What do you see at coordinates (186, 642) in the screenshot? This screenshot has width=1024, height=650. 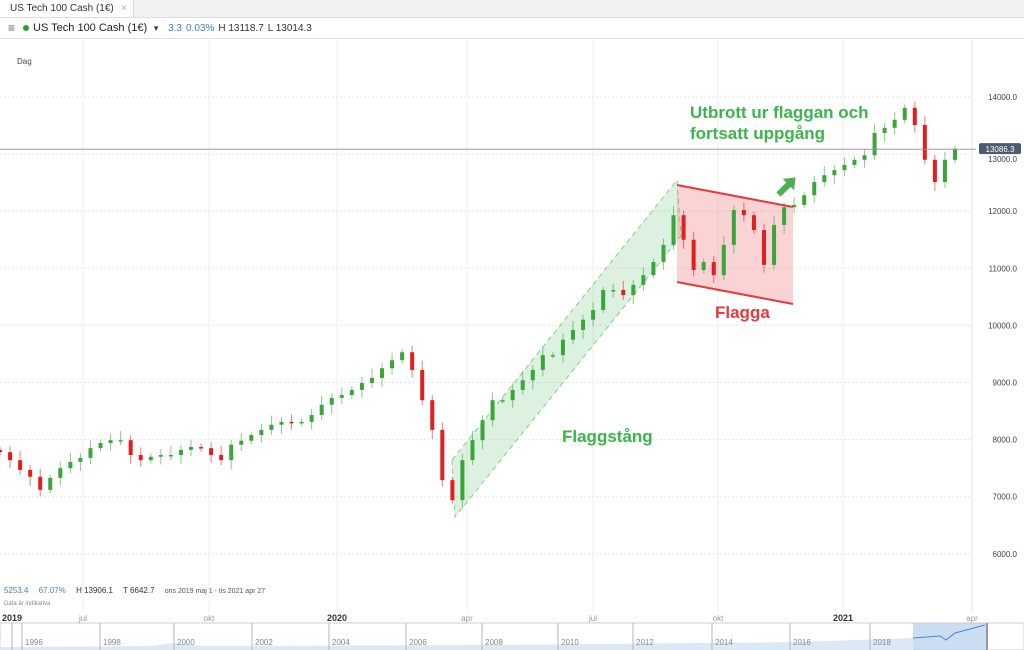 I see `navigator-year-label: 2000` at bounding box center [186, 642].